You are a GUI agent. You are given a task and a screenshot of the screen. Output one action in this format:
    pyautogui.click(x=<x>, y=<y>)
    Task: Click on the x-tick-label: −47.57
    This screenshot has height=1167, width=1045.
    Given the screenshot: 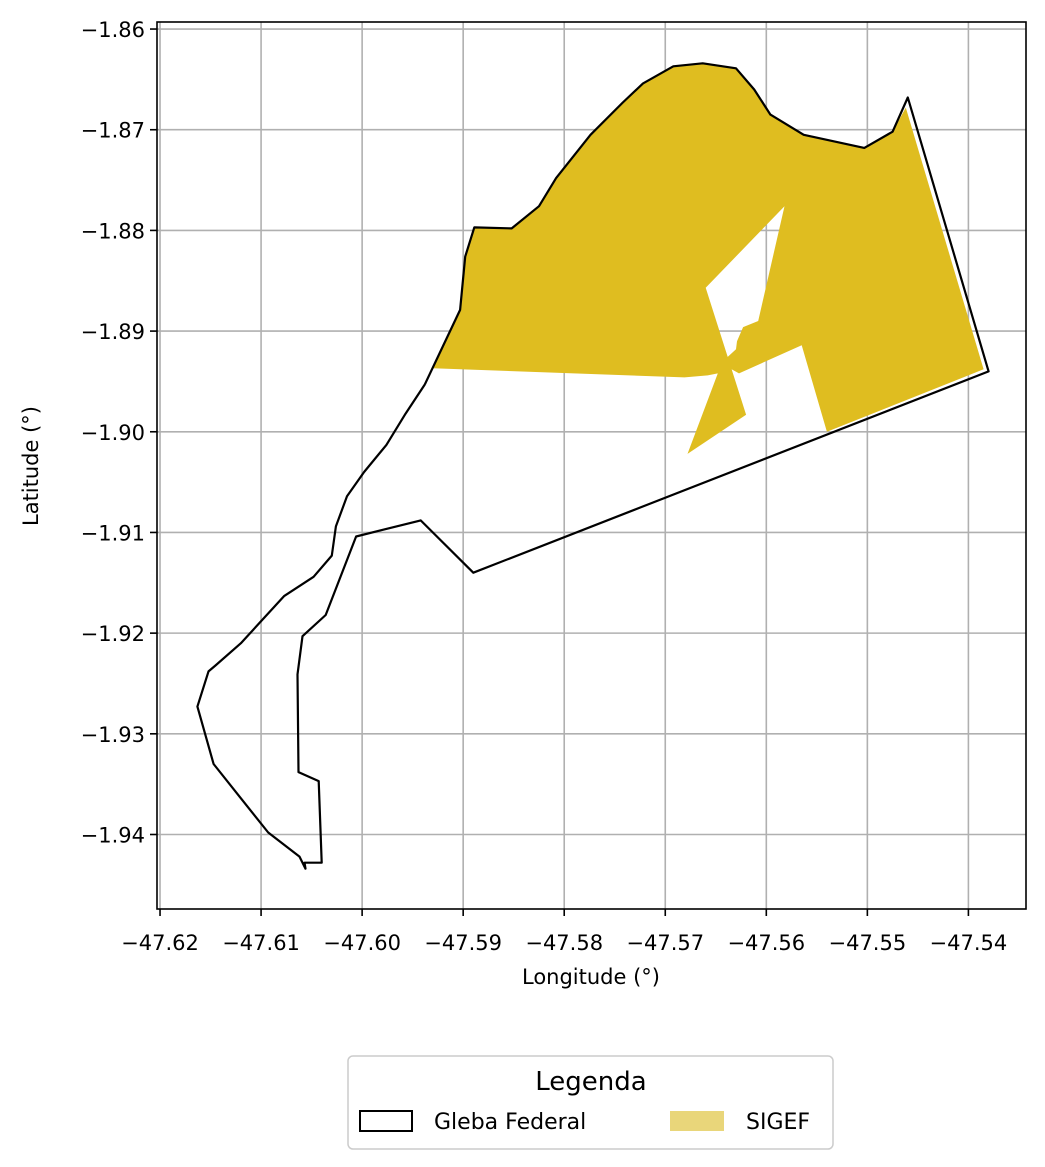 What is the action you would take?
    pyautogui.click(x=665, y=943)
    